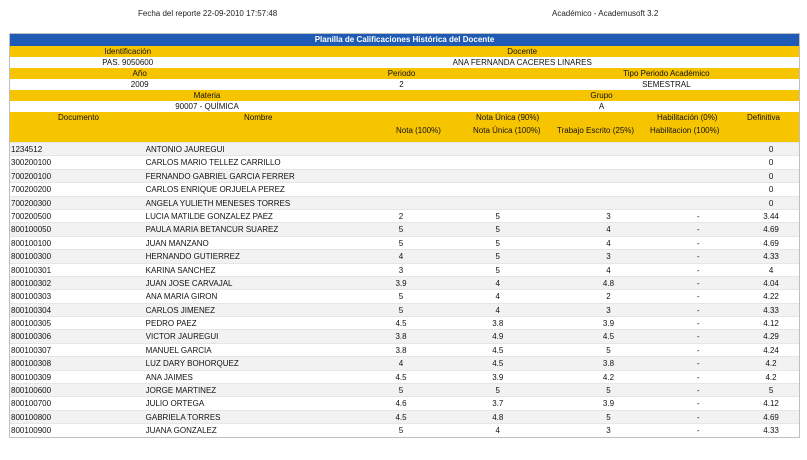  Describe the element at coordinates (31, 190) in the screenshot. I see `documento-cell: 700200200` at that location.